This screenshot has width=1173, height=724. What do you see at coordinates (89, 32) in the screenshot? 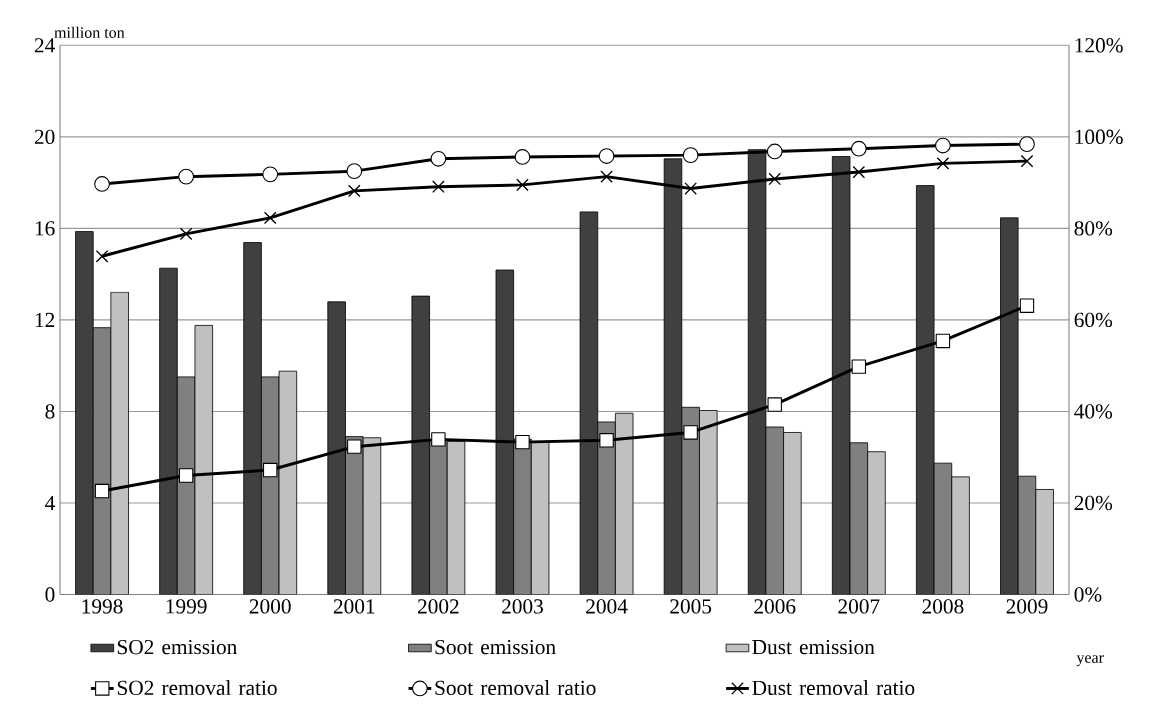
I see `y-axis-title: million ton` at bounding box center [89, 32].